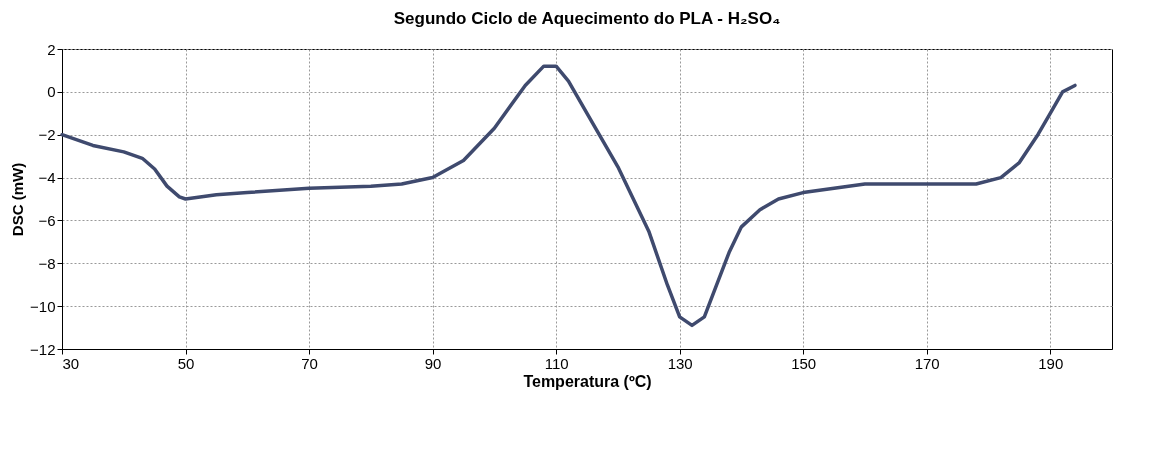 The height and width of the screenshot is (455, 1157). I want to click on x-tick-label: 50, so click(186, 363).